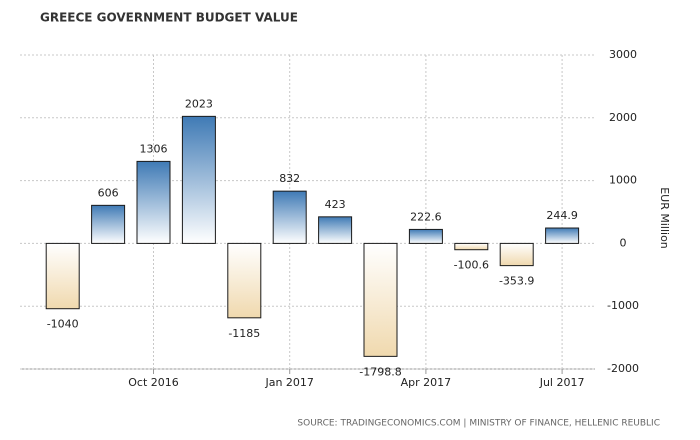  I want to click on data-label: -1185, so click(244, 333).